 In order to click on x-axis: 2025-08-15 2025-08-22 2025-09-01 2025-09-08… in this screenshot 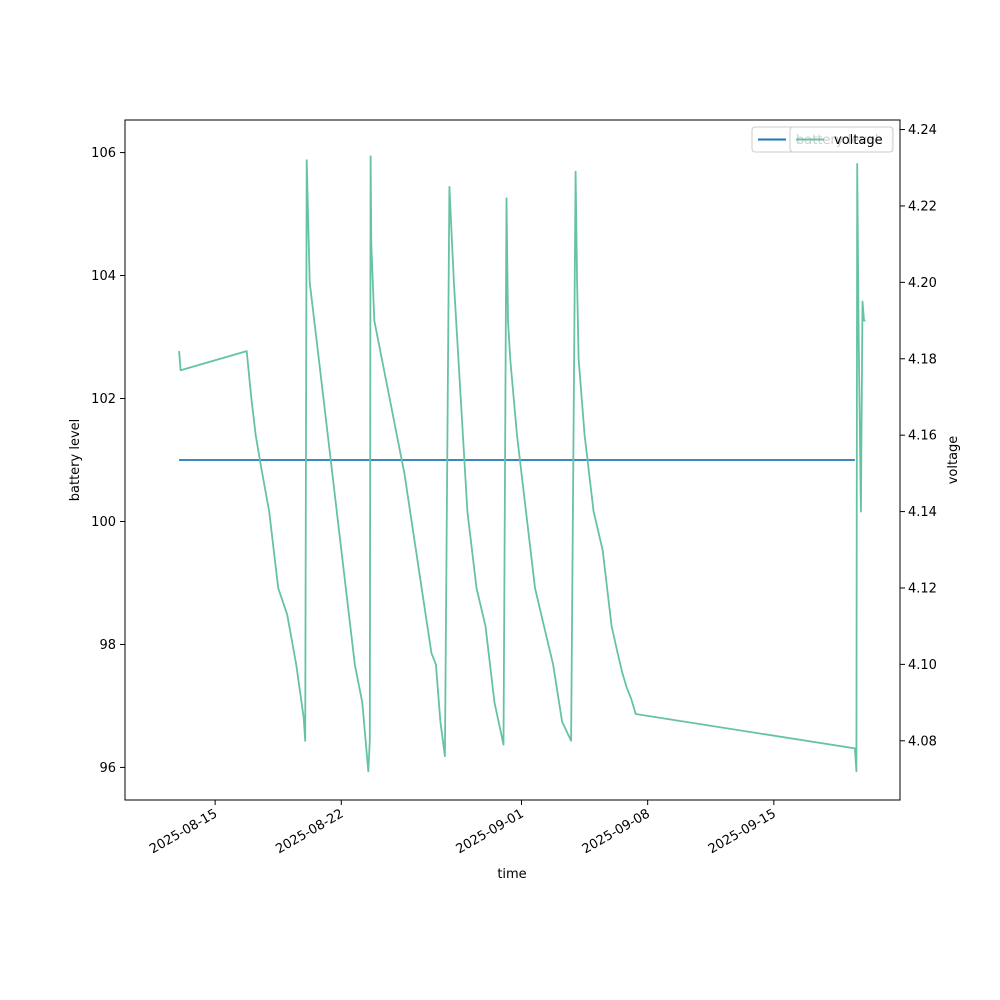, I will do `click(463, 828)`.